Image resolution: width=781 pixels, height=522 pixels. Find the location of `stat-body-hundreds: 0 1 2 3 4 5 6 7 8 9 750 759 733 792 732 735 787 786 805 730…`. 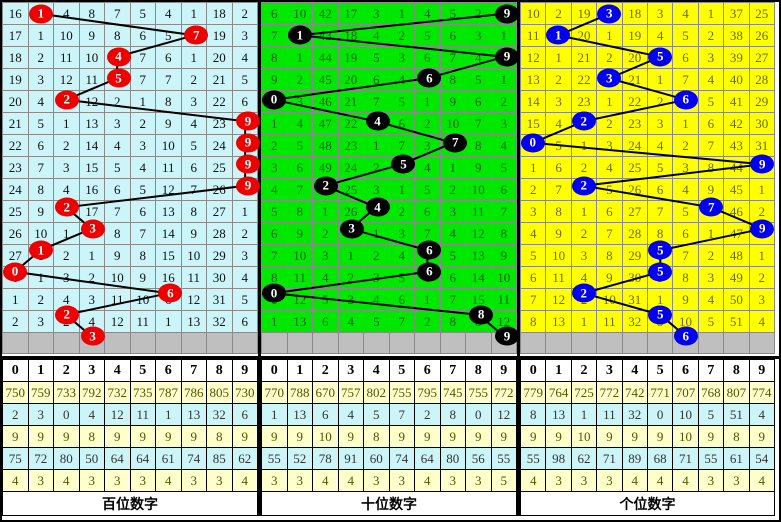

stat-body-hundreds: 0 1 2 3 4 5 6 7 8 9 750 759 733 792 732 735 787 786 805 730… is located at coordinates (130, 437).